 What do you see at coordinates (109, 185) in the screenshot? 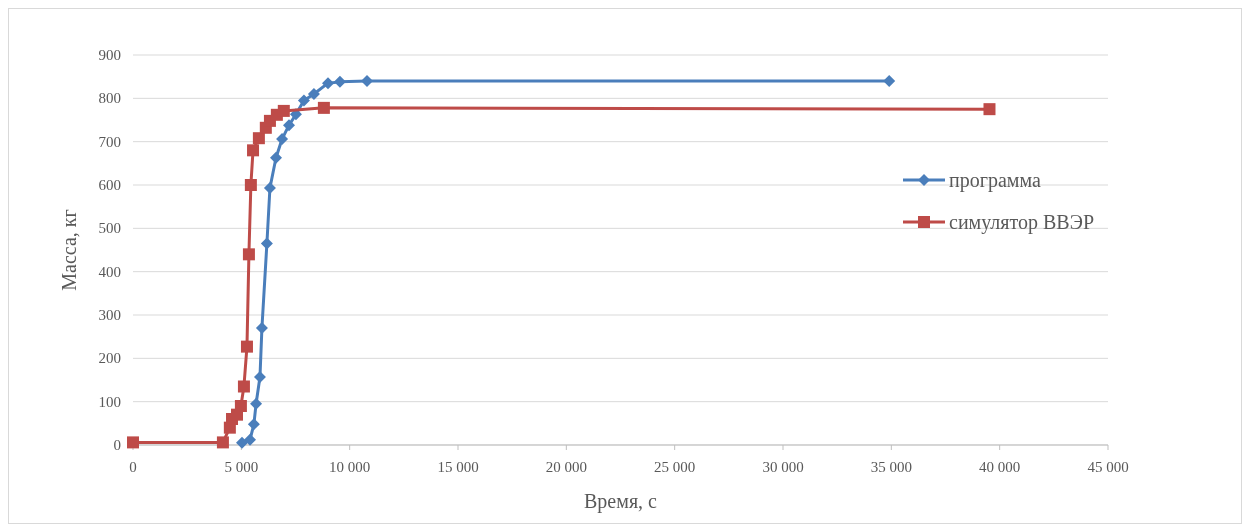
I see `y-tick-label: 600` at bounding box center [109, 185].